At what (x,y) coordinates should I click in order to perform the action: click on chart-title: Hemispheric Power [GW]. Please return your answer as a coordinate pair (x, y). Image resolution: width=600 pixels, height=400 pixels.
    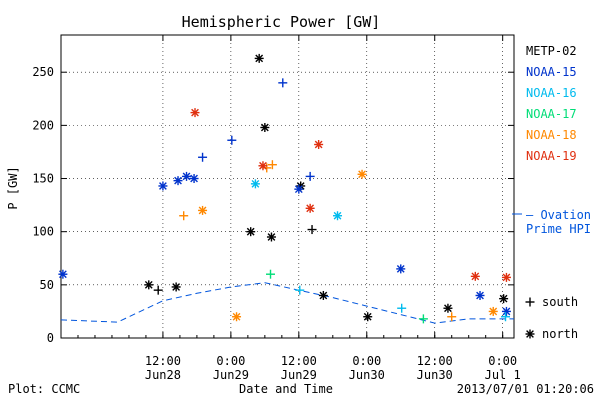
    Looking at the image, I should click on (281, 22).